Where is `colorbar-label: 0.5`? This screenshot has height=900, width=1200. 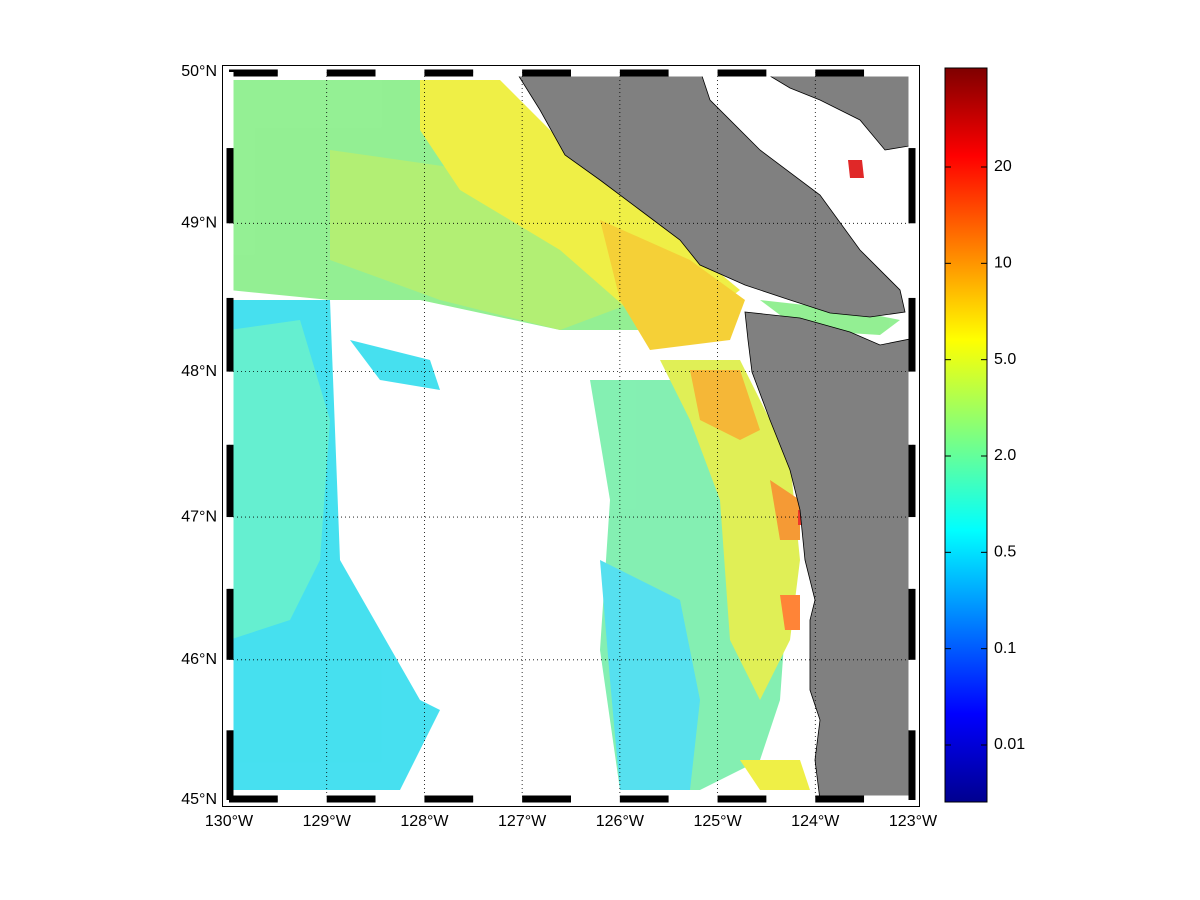 colorbar-label: 0.5 is located at coordinates (1005, 552).